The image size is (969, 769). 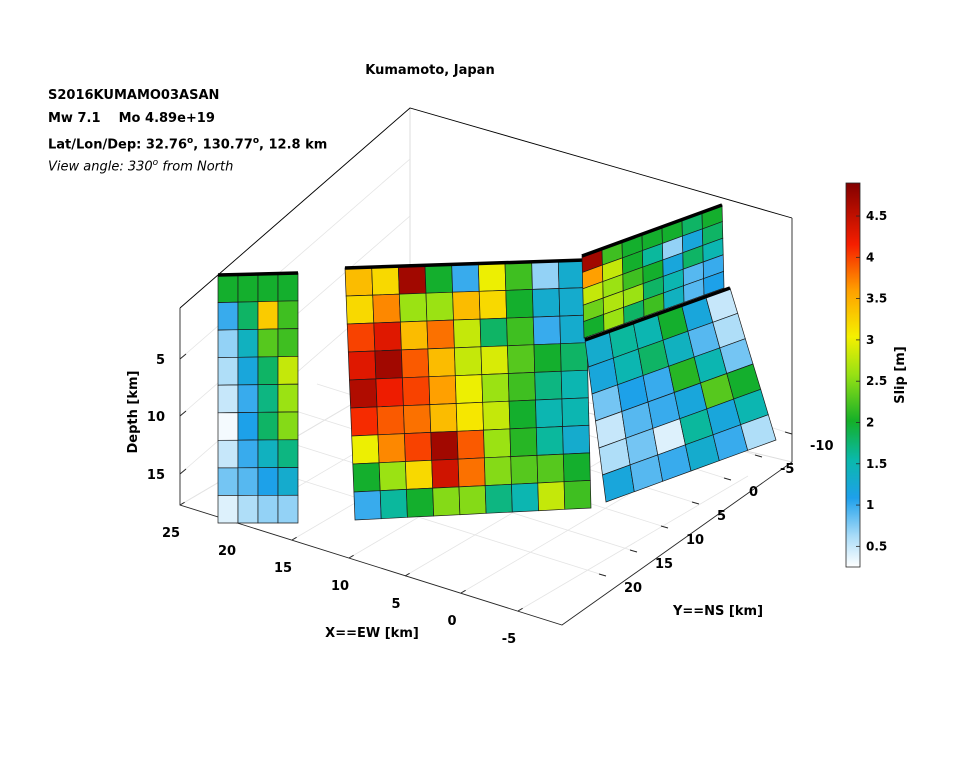 What do you see at coordinates (156, 417) in the screenshot?
I see `z-tick-label: 10` at bounding box center [156, 417].